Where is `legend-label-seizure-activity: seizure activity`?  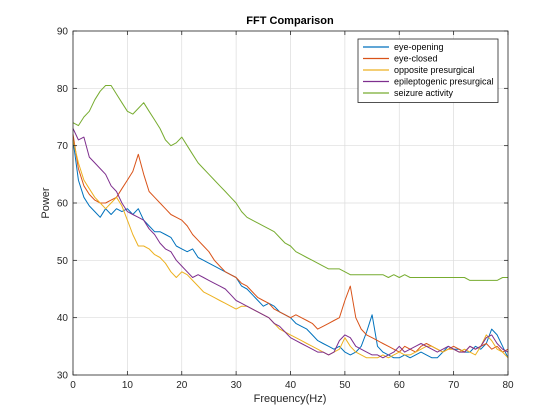
legend-label-seizure-activity: seizure activity is located at coordinates (424, 93).